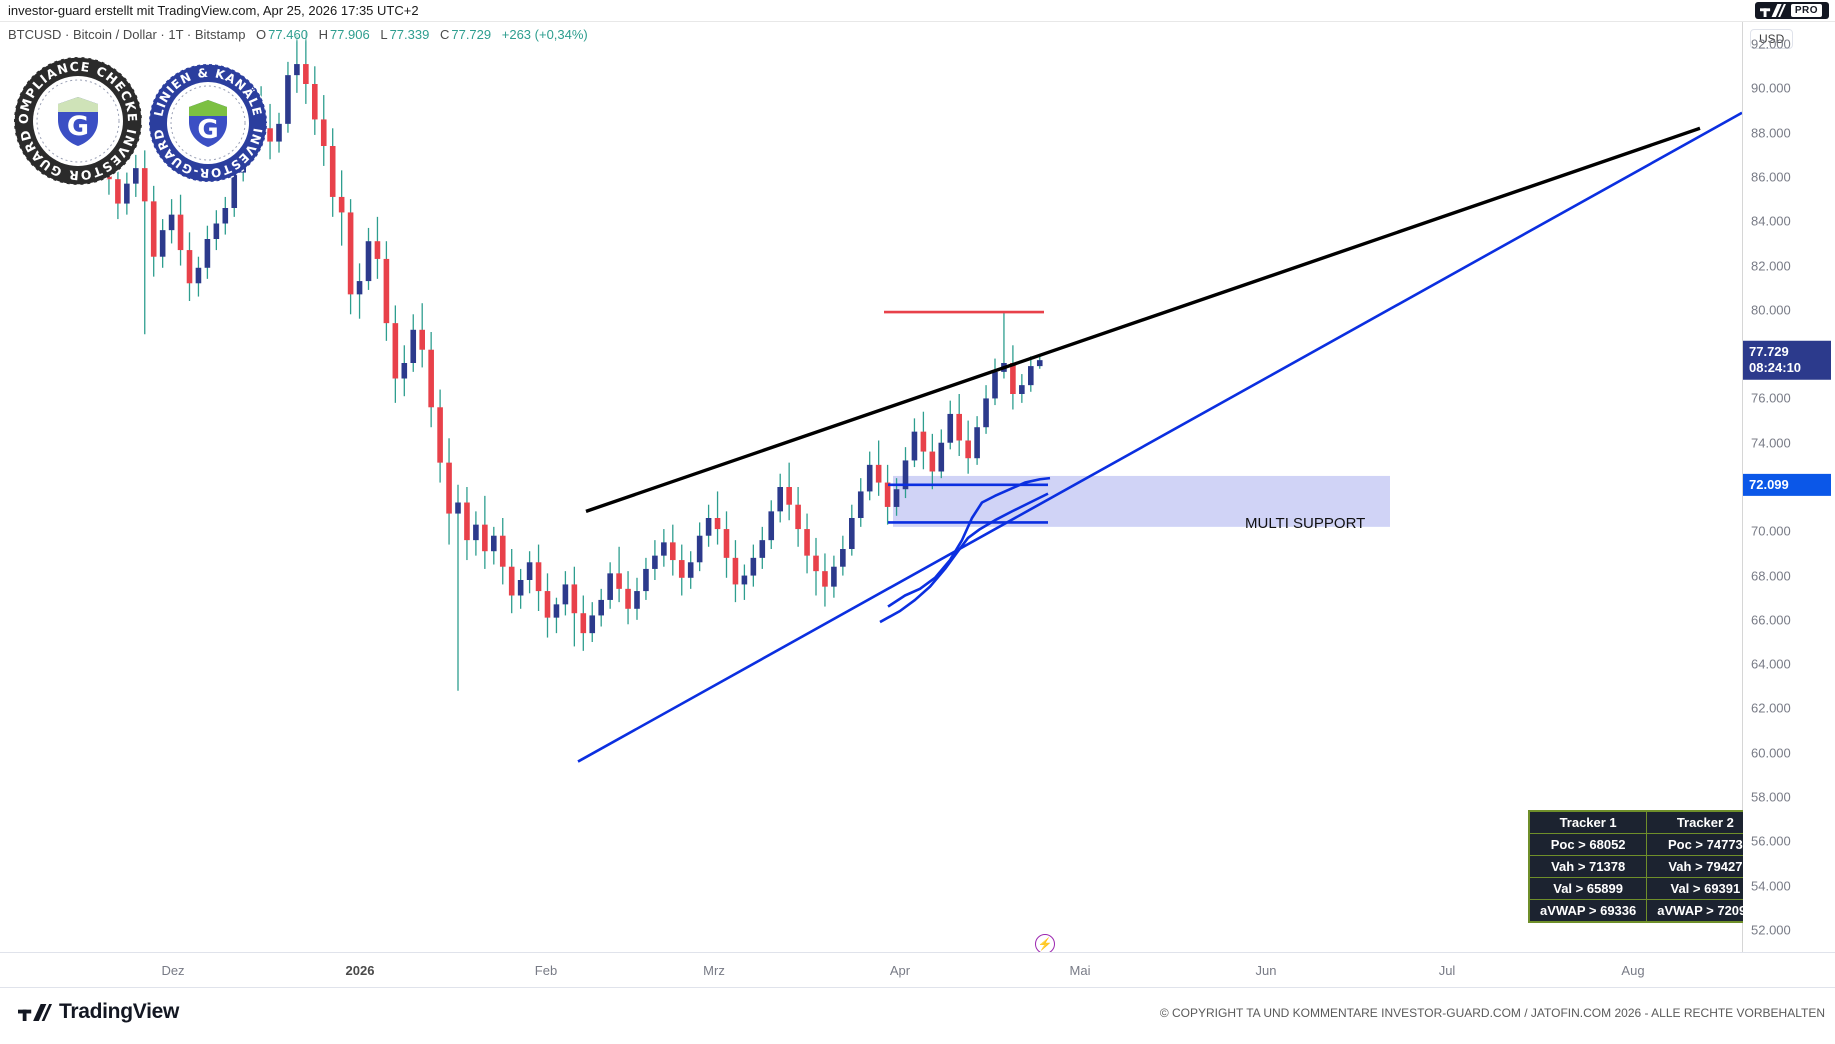 The image size is (1835, 1044). Describe the element at coordinates (871, 970) in the screenshot. I see `time-axis: Dez 2026 Feb Mrz Apr Mai Jun Jul Aug` at that location.